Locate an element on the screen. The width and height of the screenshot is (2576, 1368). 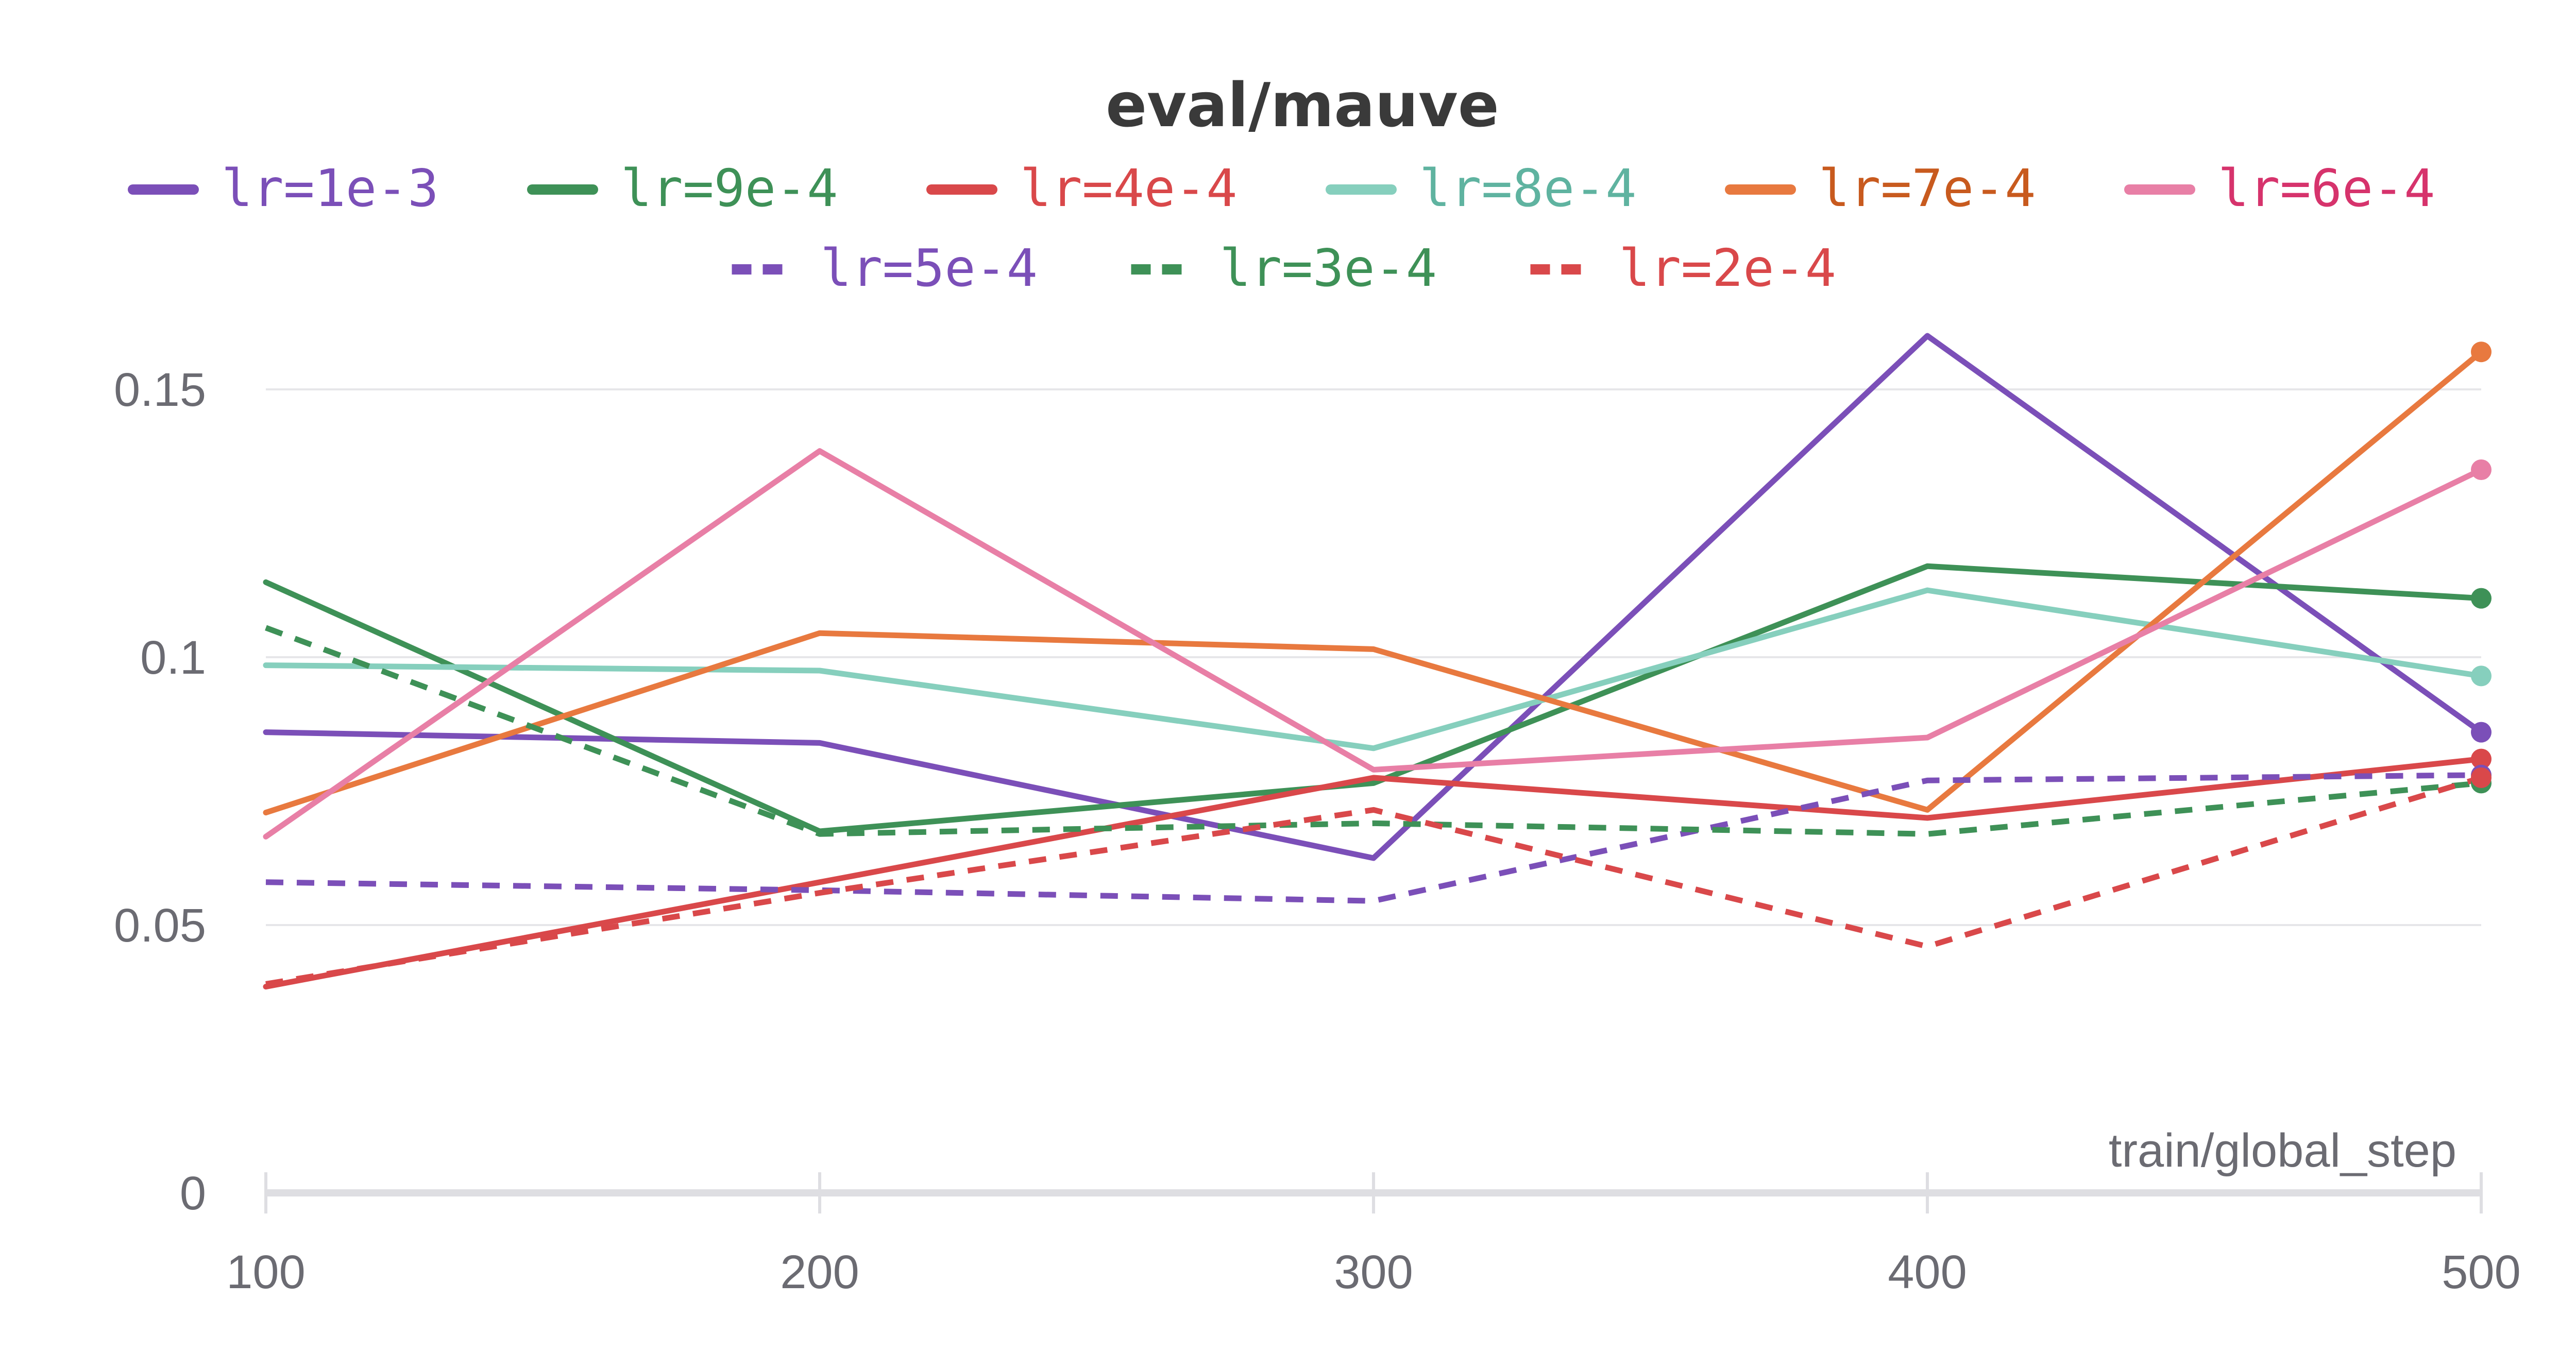
legend-label: lr=6e-4 is located at coordinates (2327, 188).